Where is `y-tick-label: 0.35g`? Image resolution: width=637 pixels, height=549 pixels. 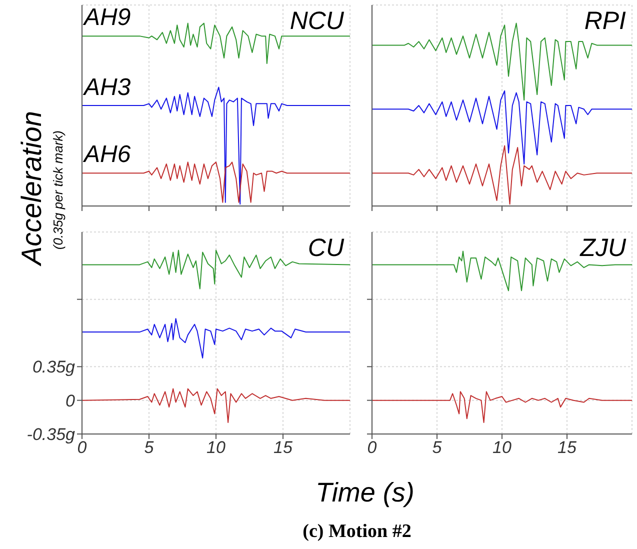 y-tick-label: 0.35g is located at coordinates (54, 367).